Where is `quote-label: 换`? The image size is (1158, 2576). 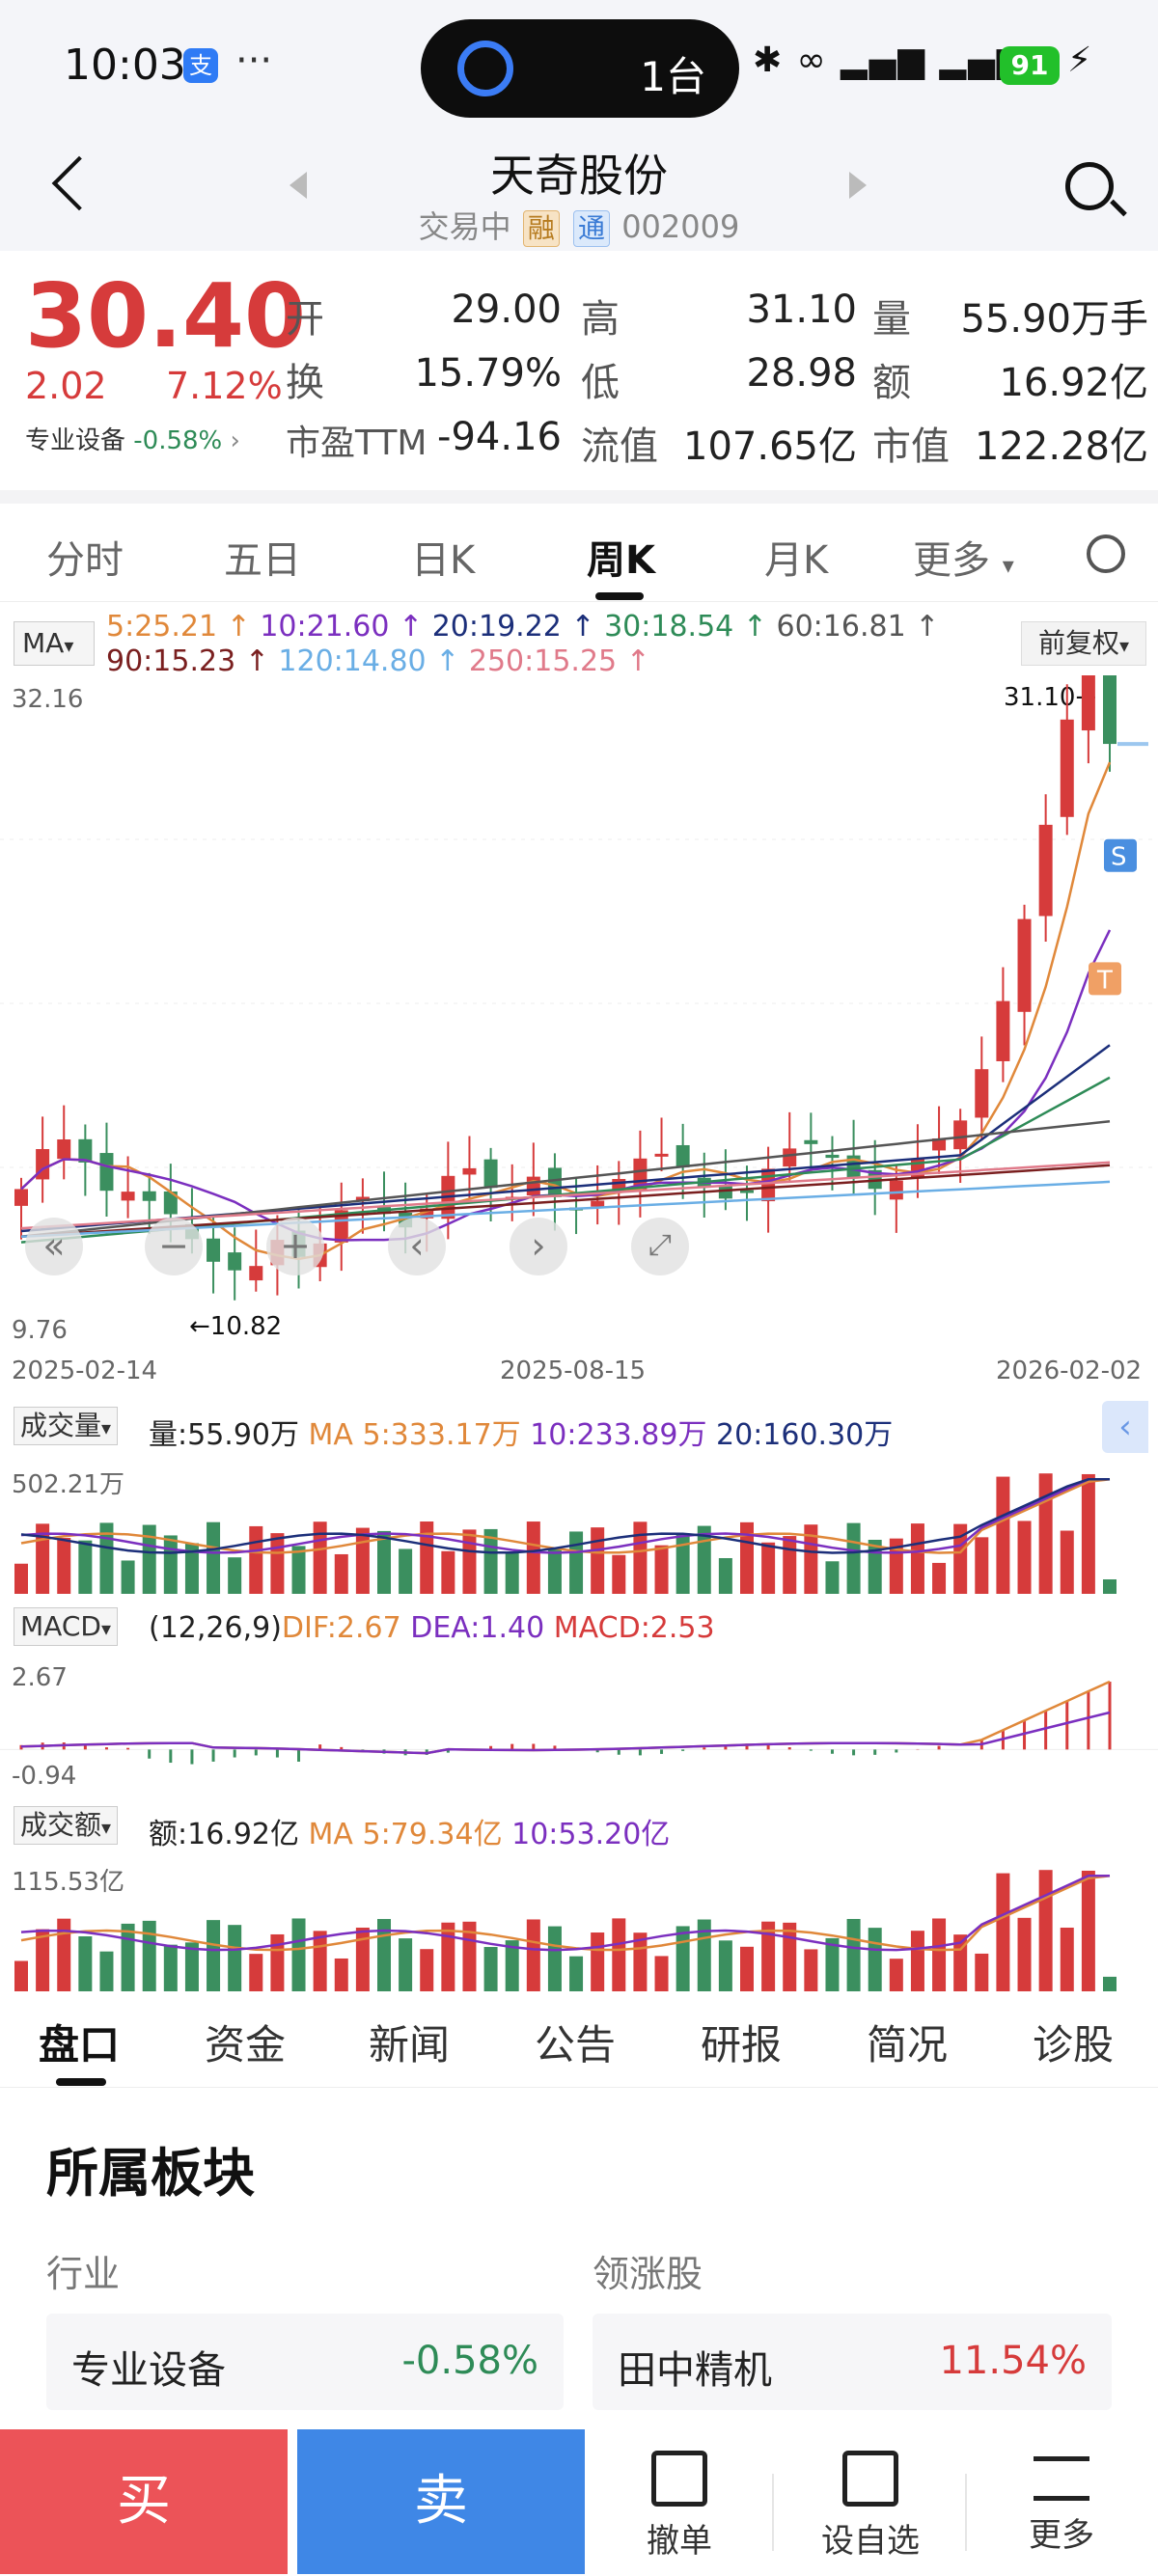 quote-label: 换 is located at coordinates (305, 383).